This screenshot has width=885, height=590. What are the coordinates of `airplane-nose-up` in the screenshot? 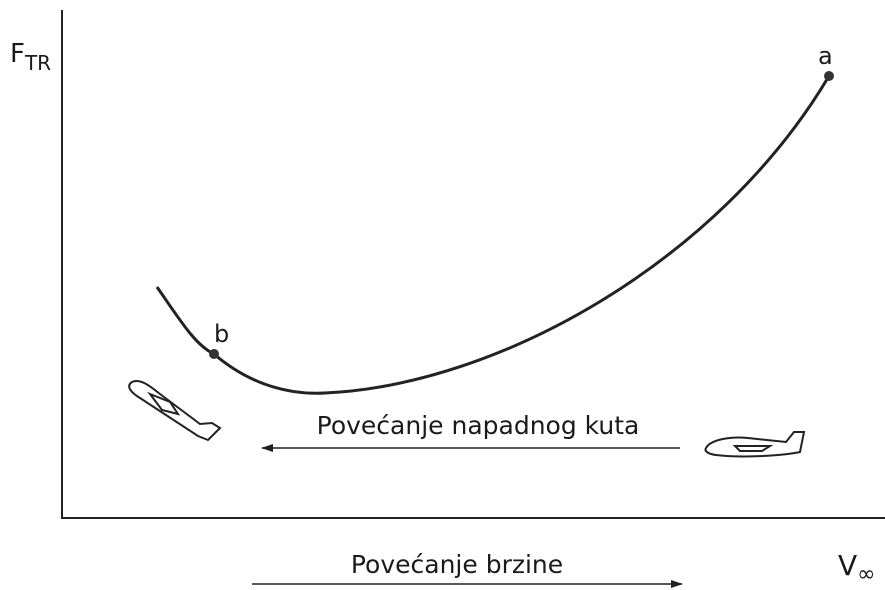 It's located at (175, 411).